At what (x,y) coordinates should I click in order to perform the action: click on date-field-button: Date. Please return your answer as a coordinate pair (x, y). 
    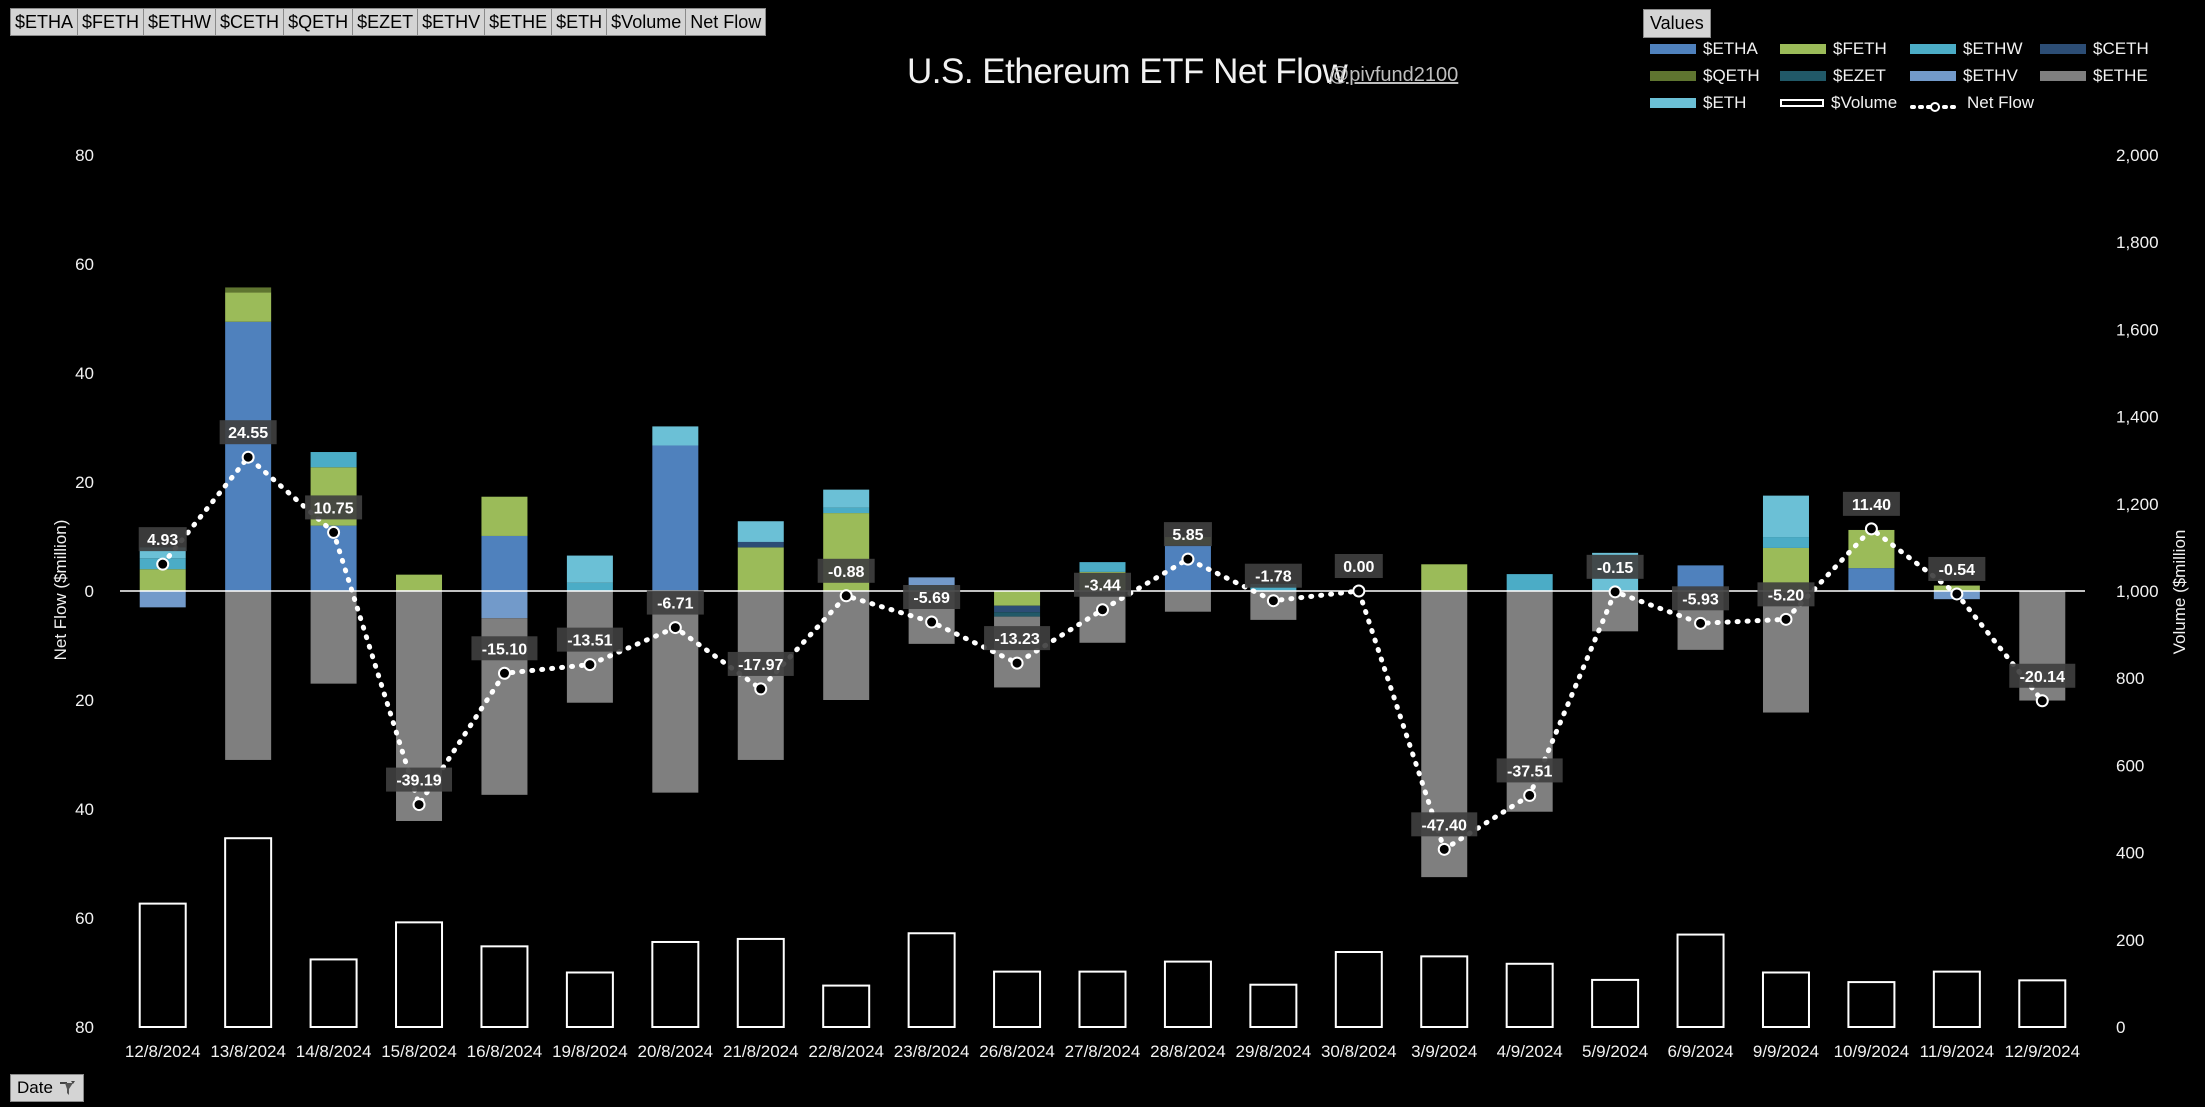
    Looking at the image, I should click on (47, 1088).